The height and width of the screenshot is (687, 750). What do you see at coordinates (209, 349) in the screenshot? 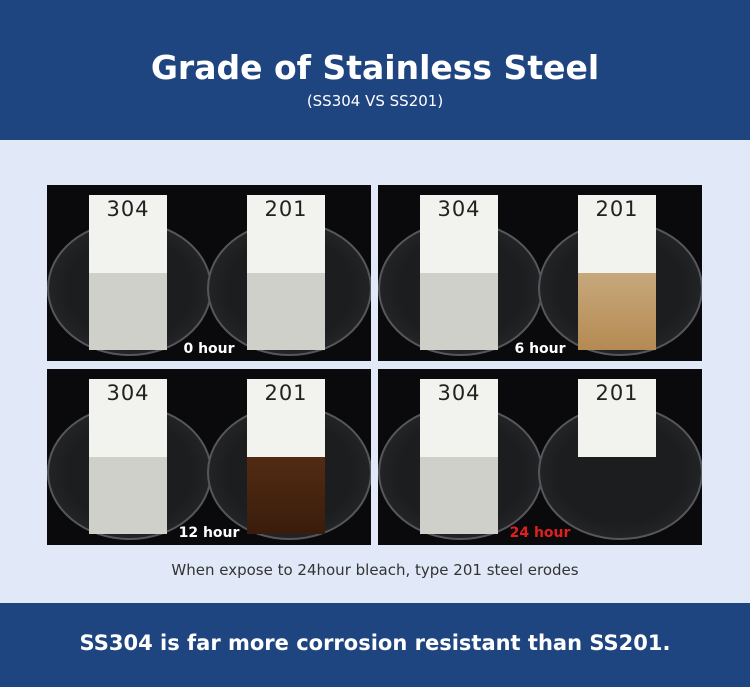
I see `time-label: 0 hour` at bounding box center [209, 349].